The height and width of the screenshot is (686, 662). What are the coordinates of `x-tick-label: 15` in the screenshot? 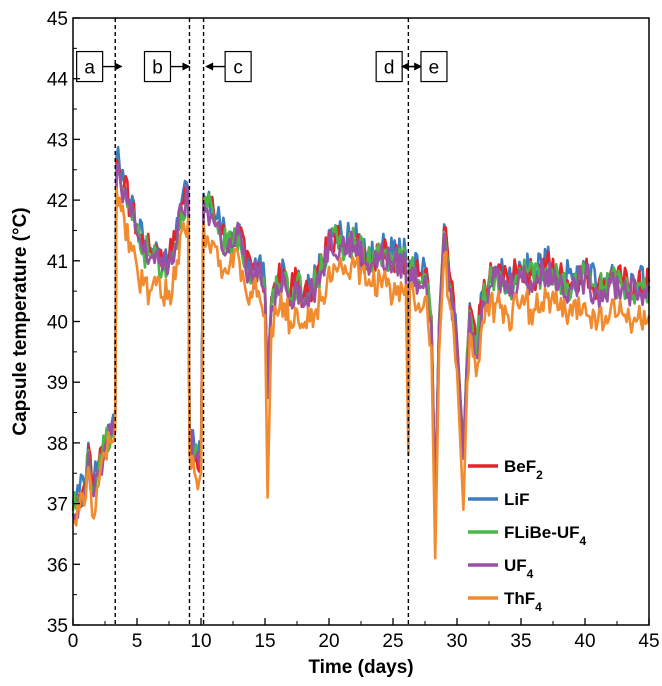 It's located at (264, 641).